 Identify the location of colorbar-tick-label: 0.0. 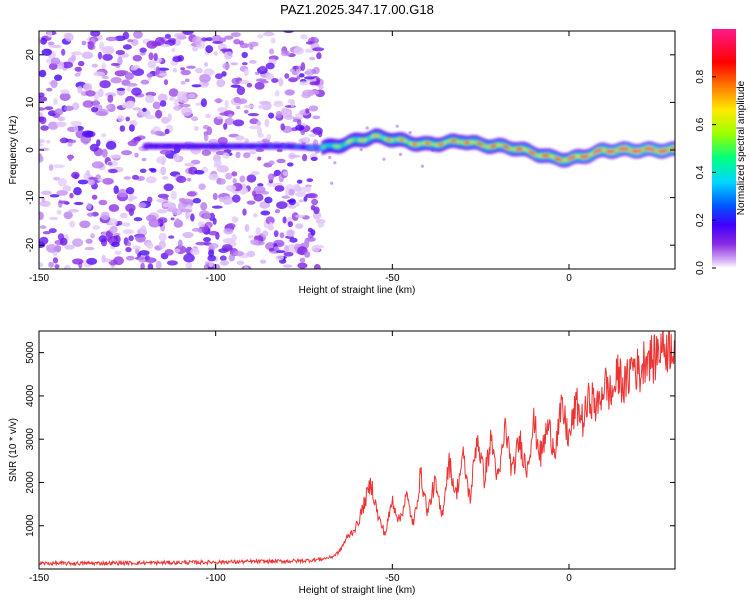
(700, 268).